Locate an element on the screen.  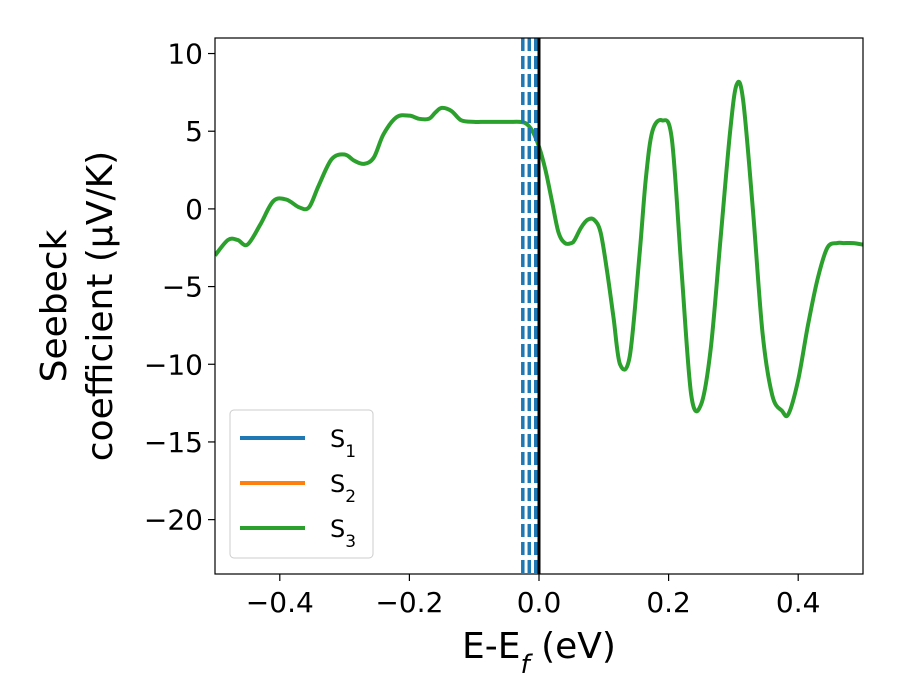
x-tick-label: −0.4 is located at coordinates (280, 602).